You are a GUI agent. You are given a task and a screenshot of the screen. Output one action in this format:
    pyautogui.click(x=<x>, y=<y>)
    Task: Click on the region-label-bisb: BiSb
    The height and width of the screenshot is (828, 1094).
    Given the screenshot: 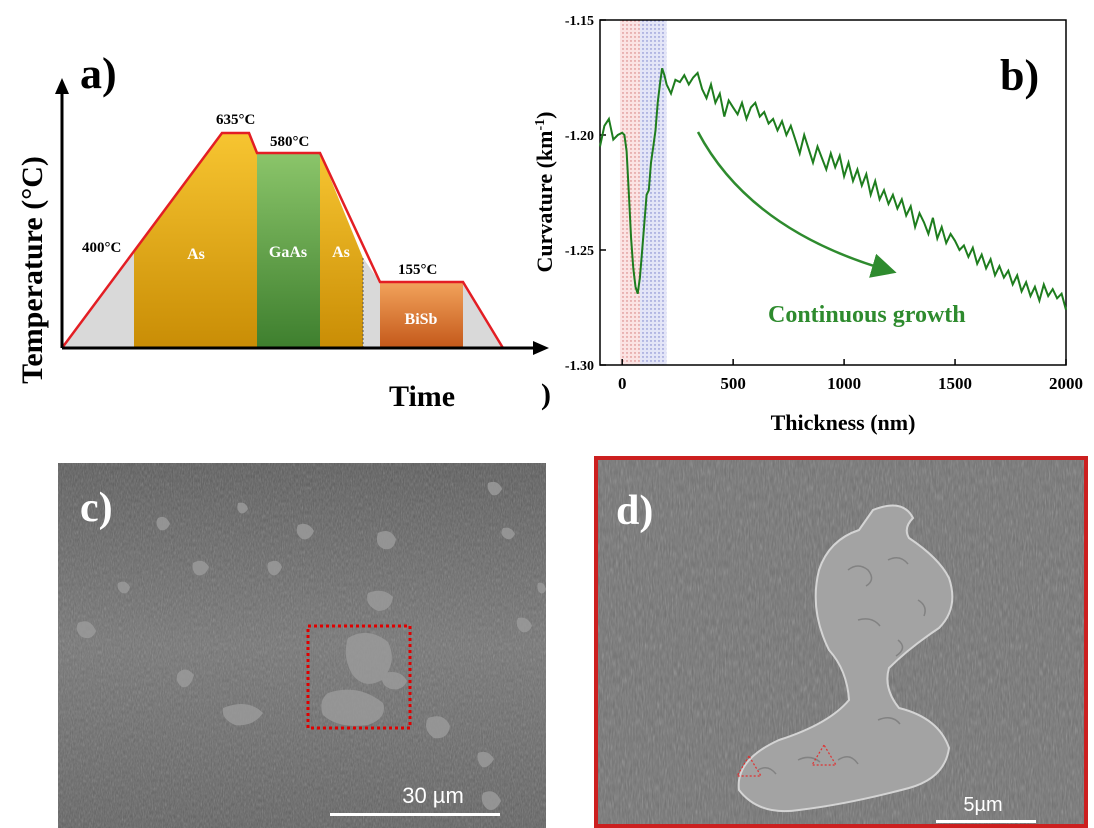 What is the action you would take?
    pyautogui.click(x=421, y=319)
    